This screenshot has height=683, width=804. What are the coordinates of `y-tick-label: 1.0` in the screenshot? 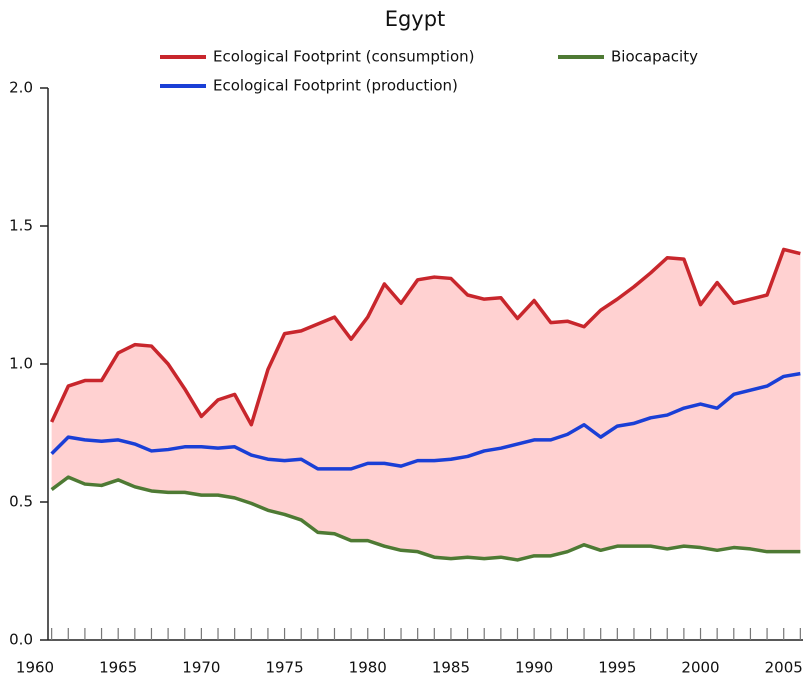 It's located at (21, 364).